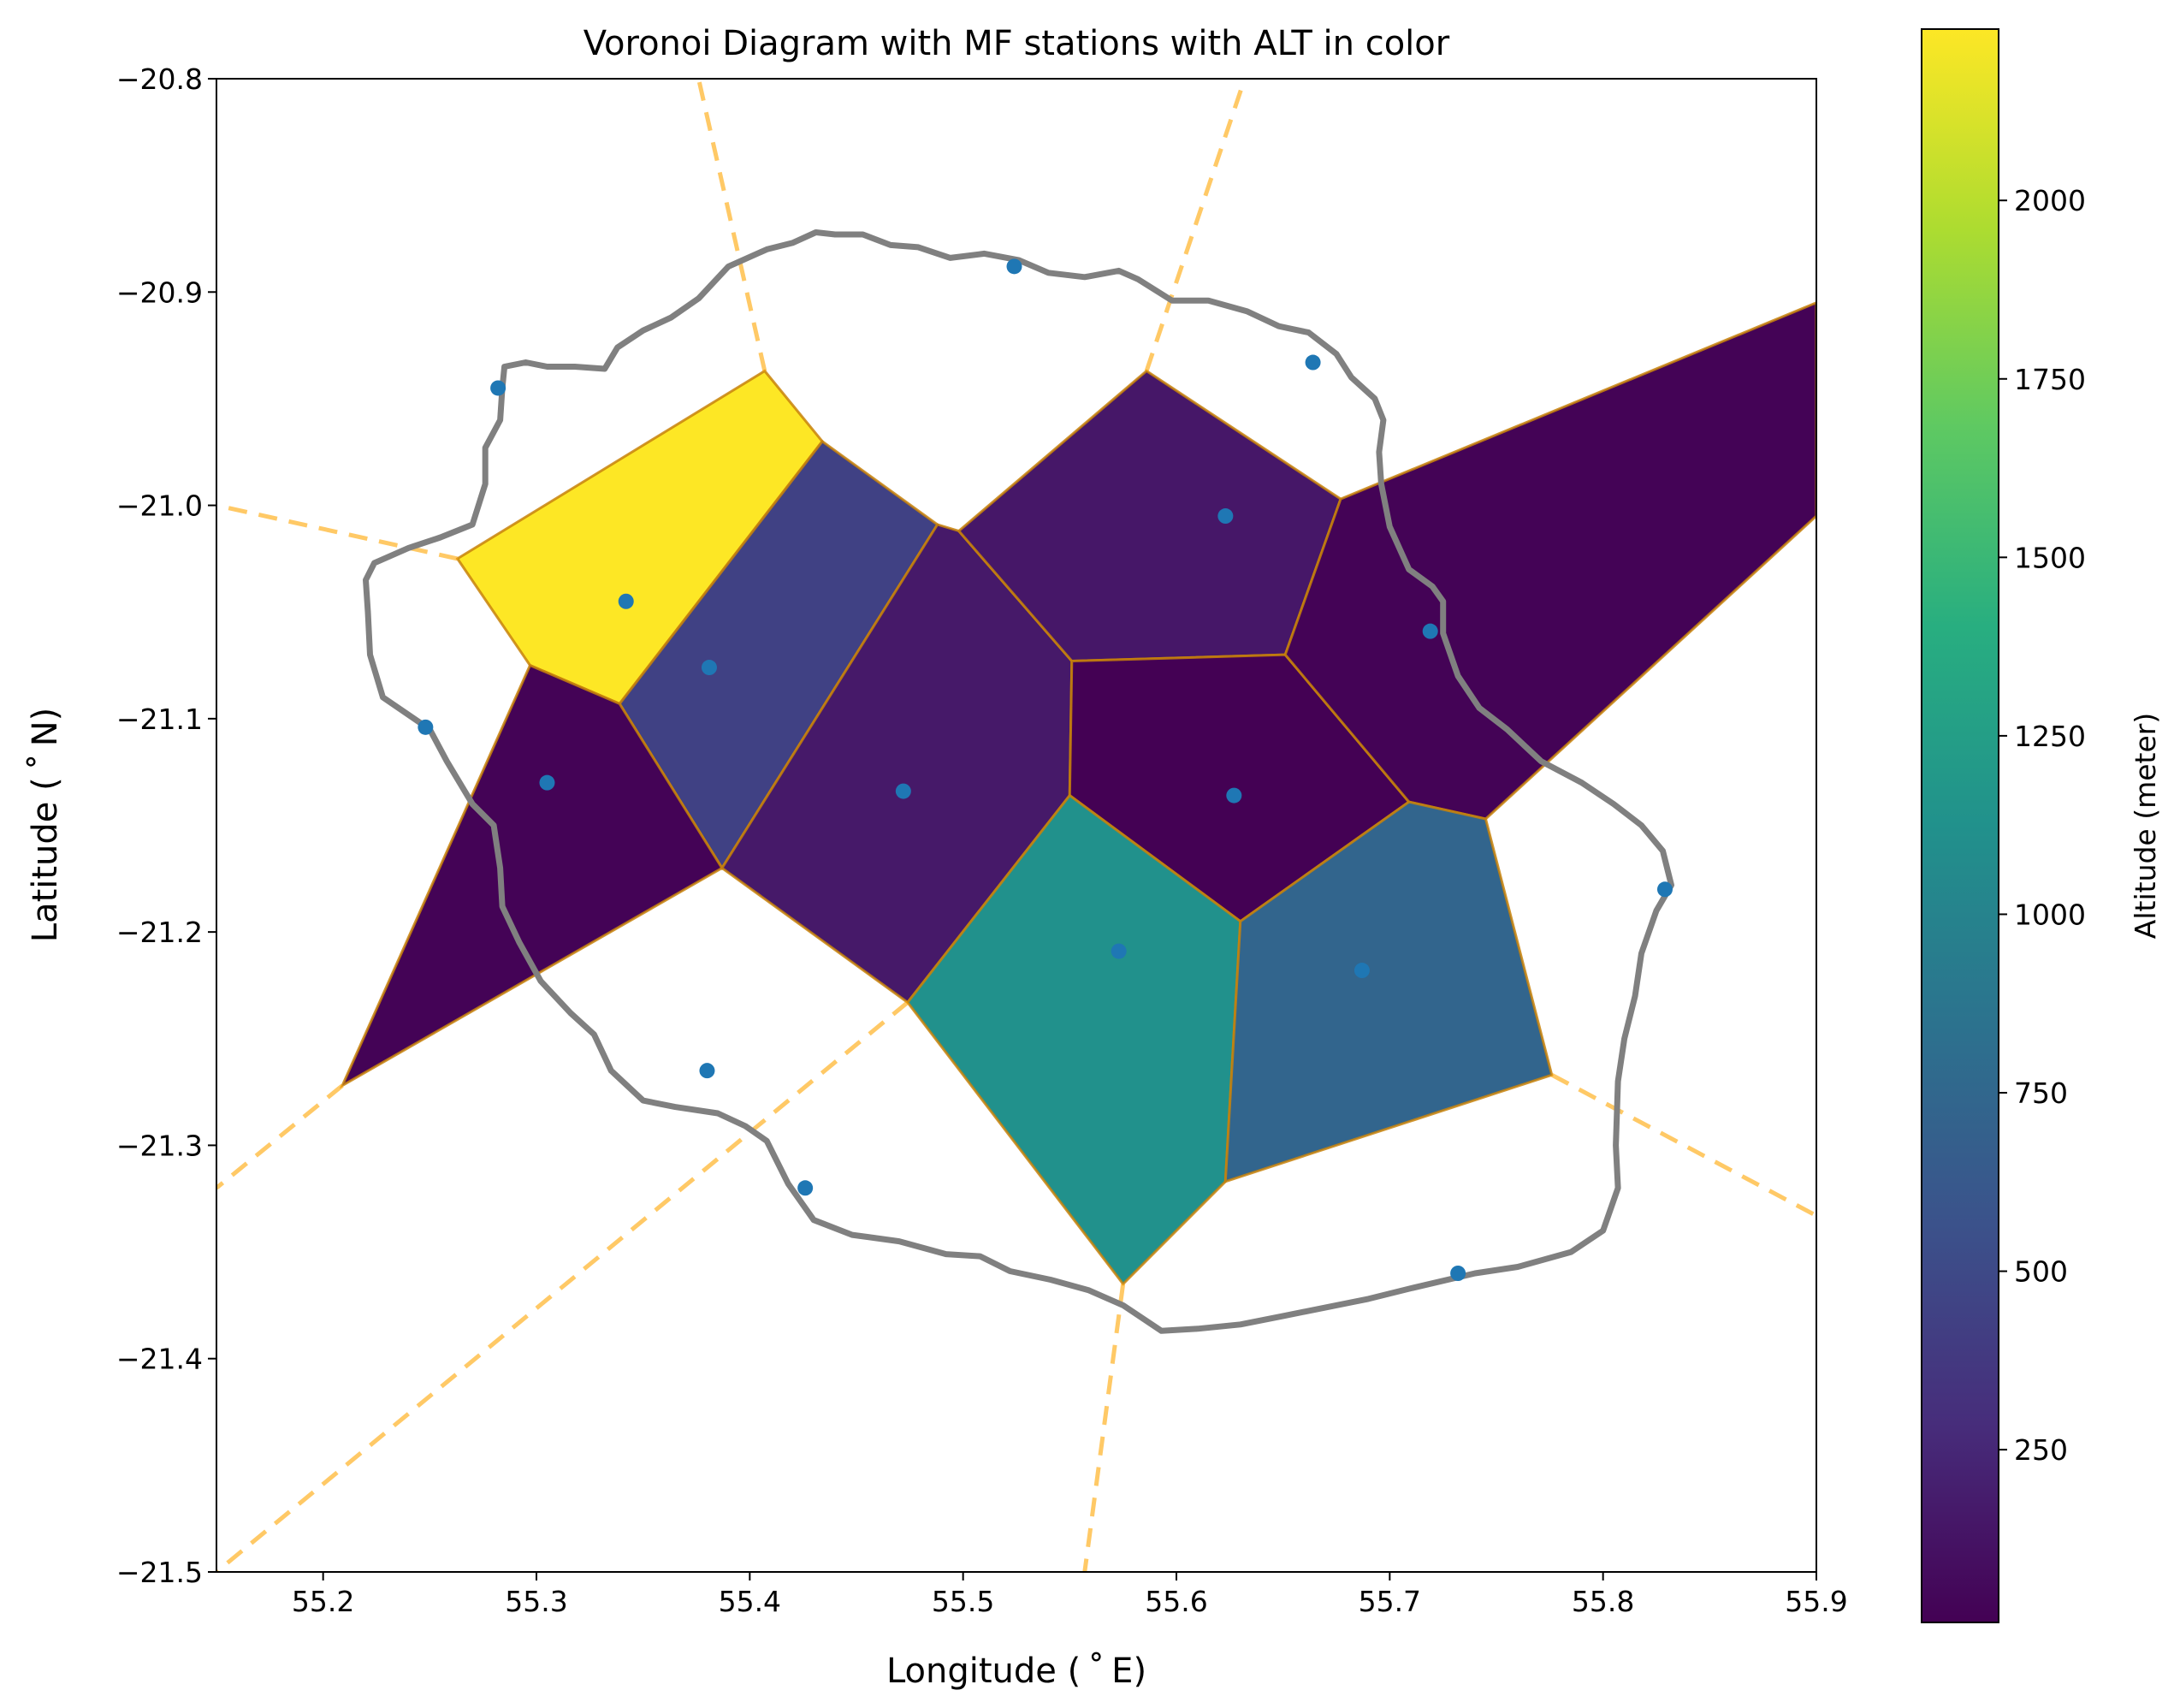 This screenshot has height=1708, width=2174. I want to click on y-tick-label: −20.8, so click(159, 79).